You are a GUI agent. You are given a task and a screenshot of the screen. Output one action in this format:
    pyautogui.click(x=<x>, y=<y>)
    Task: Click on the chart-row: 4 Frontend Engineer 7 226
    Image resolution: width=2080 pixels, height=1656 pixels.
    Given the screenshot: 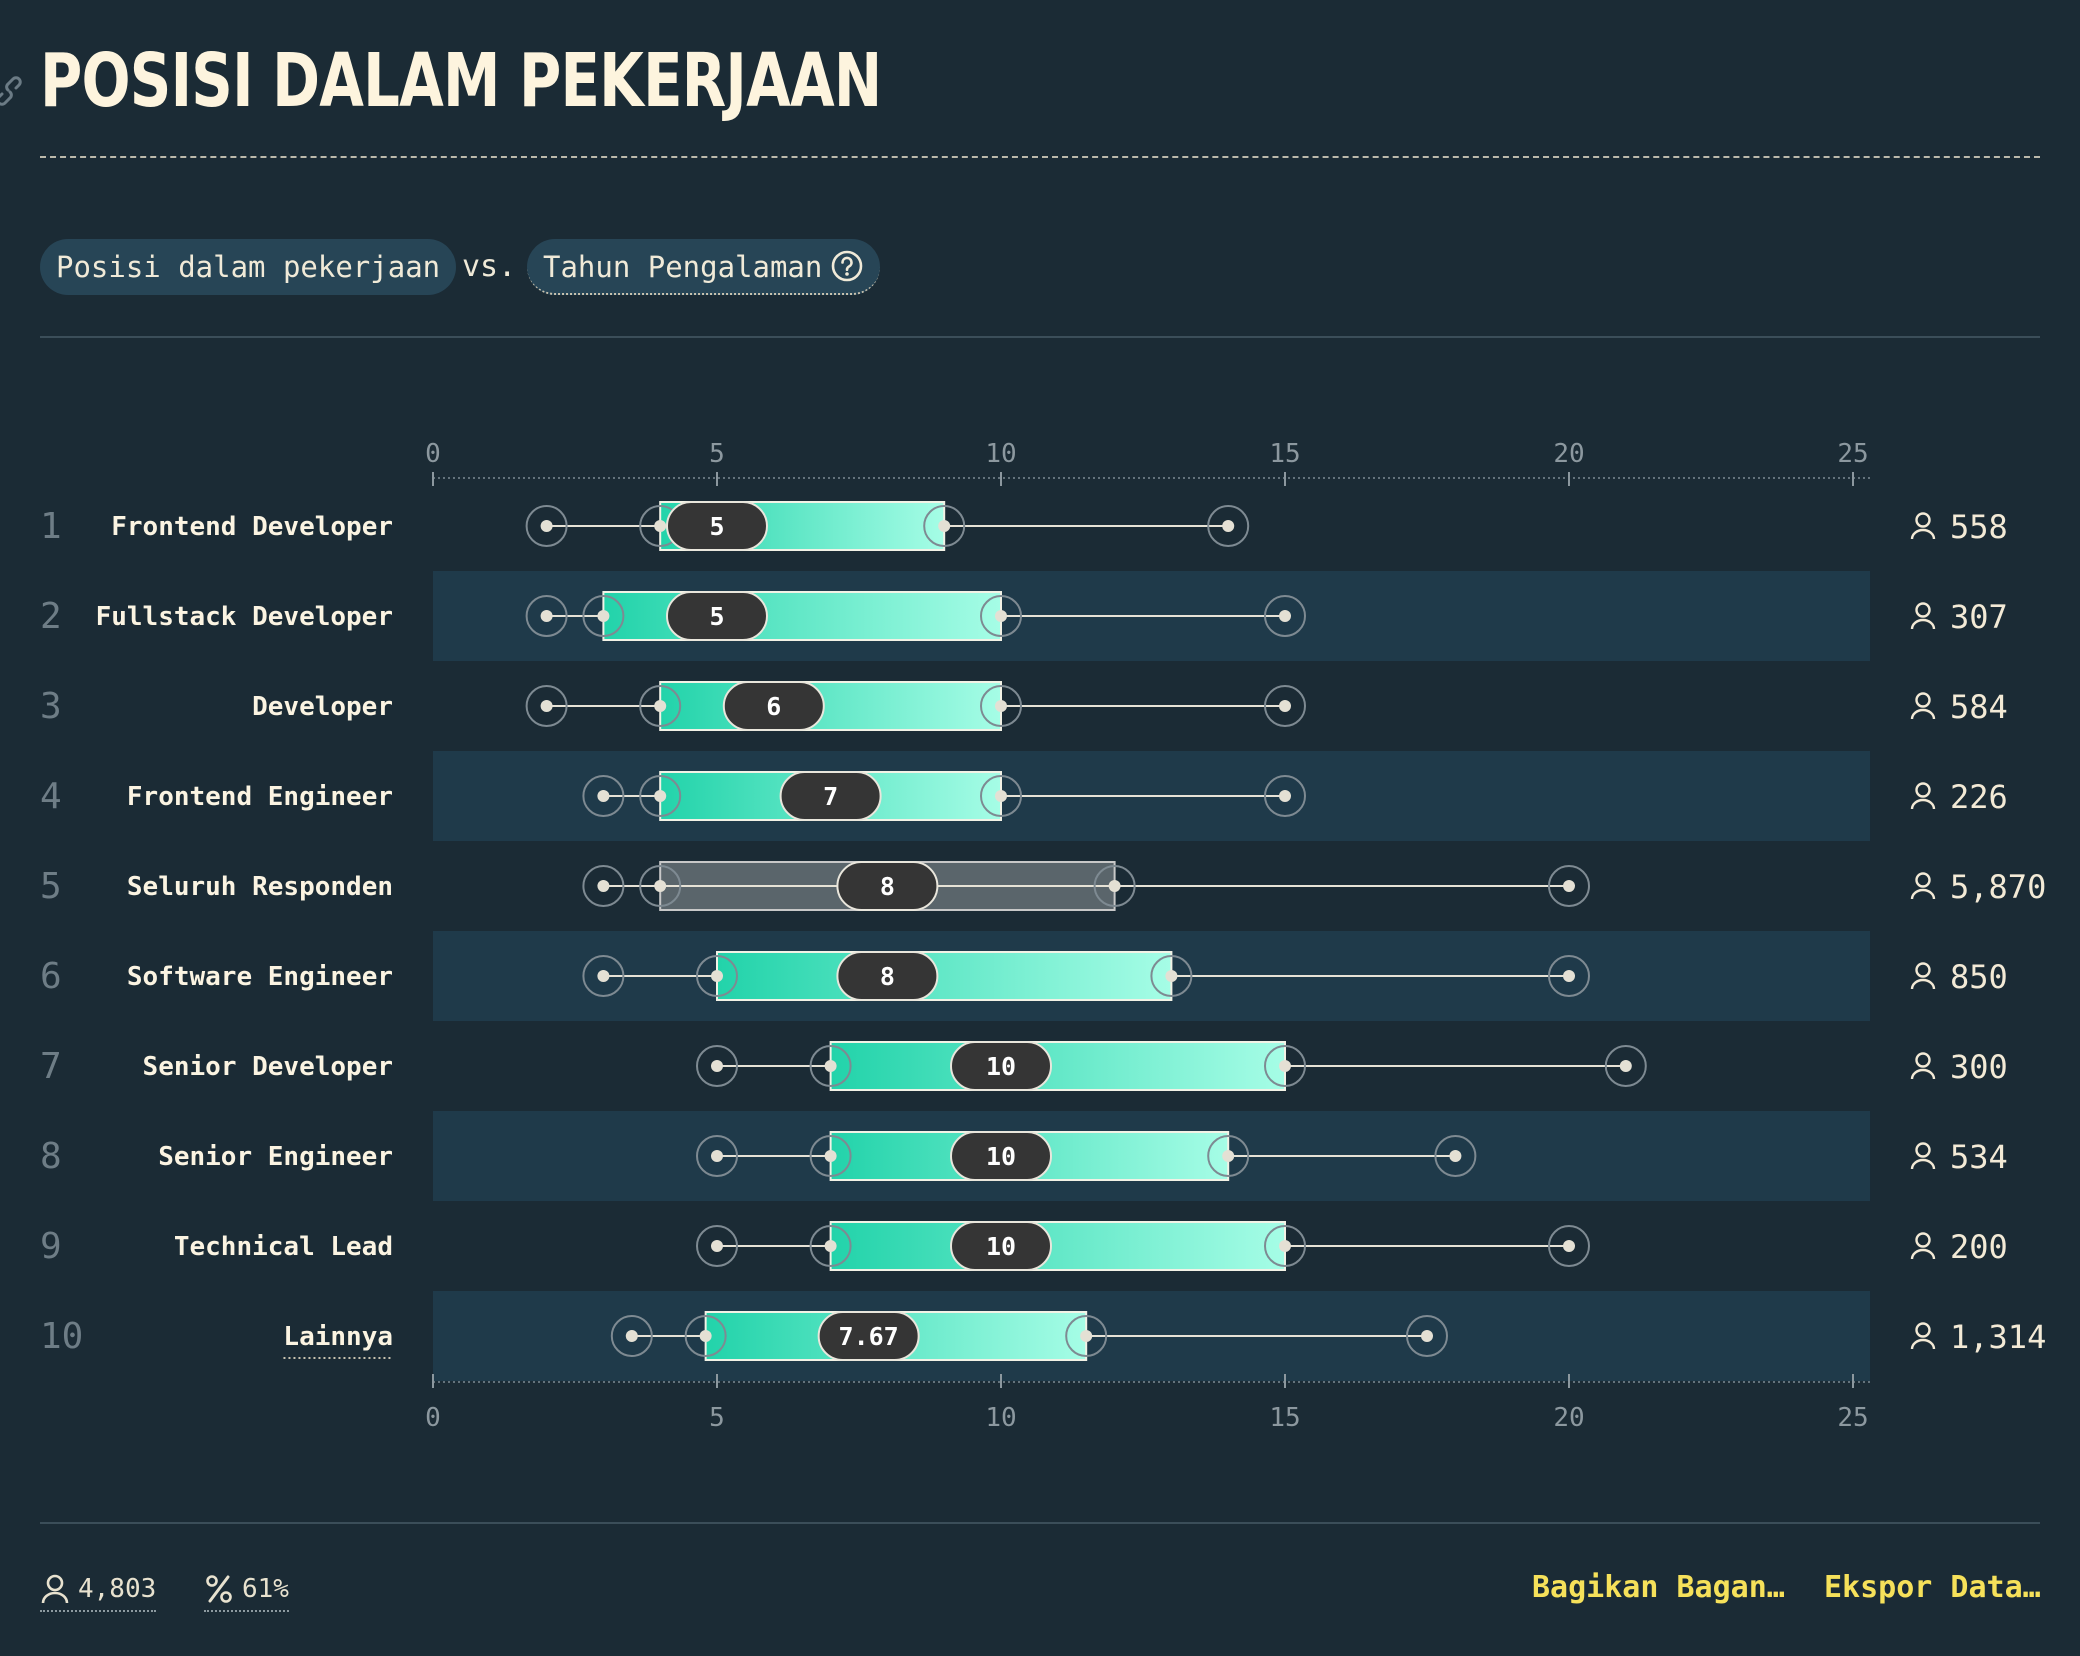 What is the action you would take?
    pyautogui.click(x=1024, y=796)
    